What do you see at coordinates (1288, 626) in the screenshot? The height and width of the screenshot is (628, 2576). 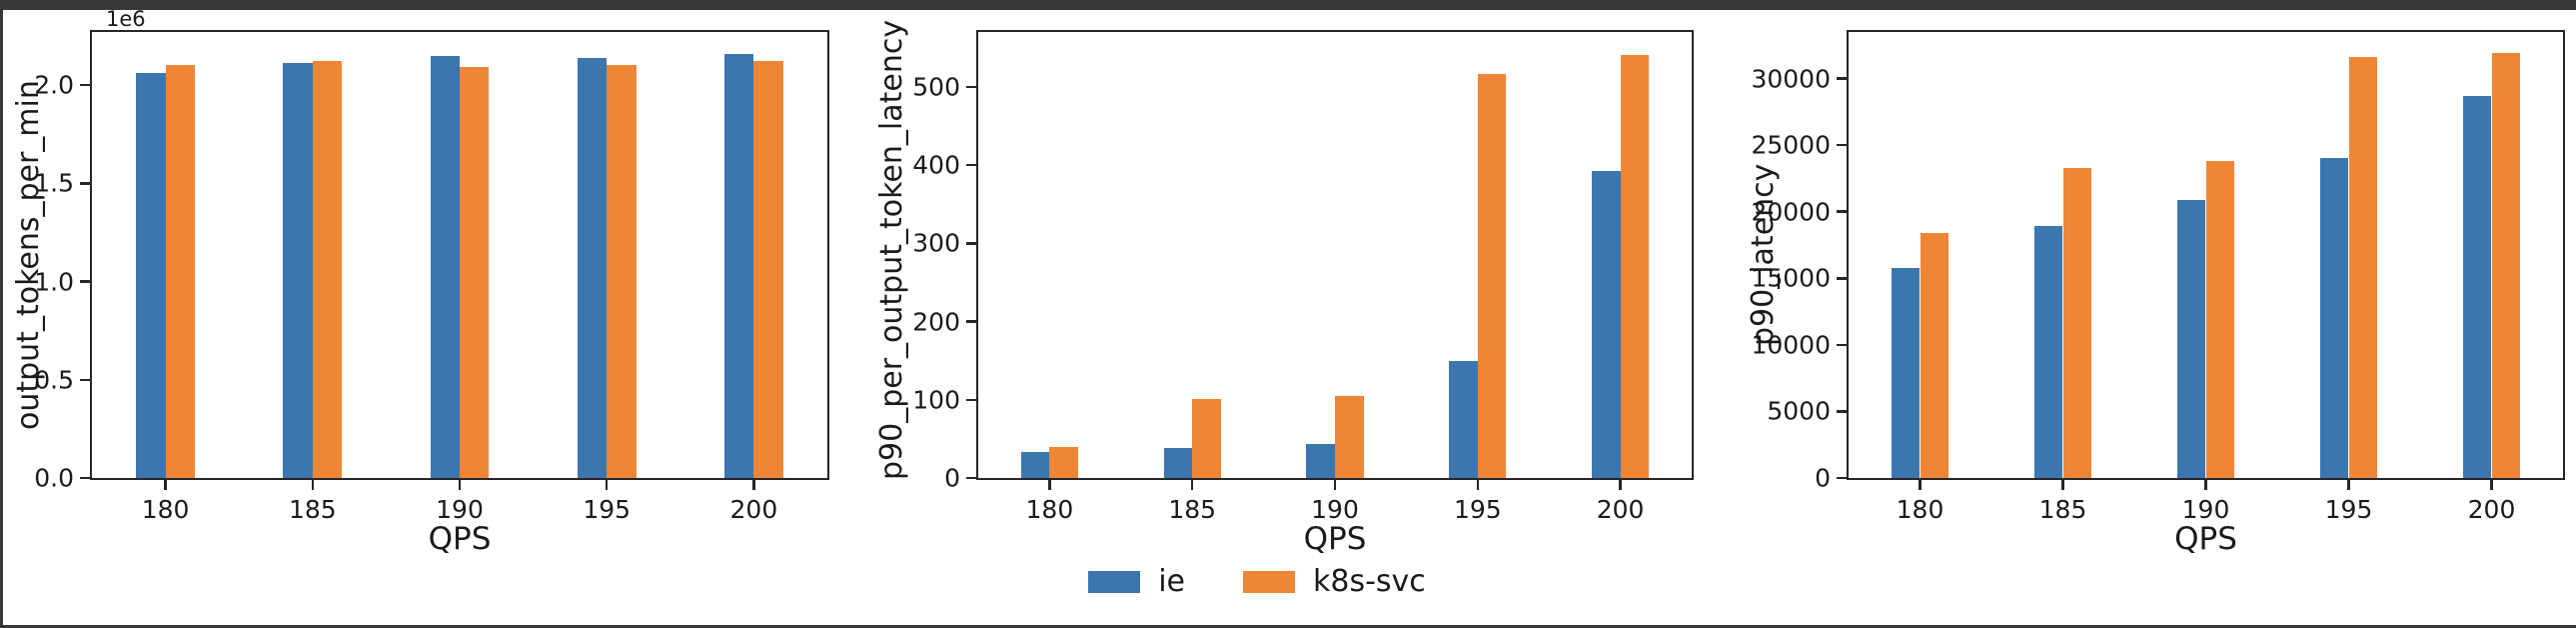 I see `window-frame-bottom` at bounding box center [1288, 626].